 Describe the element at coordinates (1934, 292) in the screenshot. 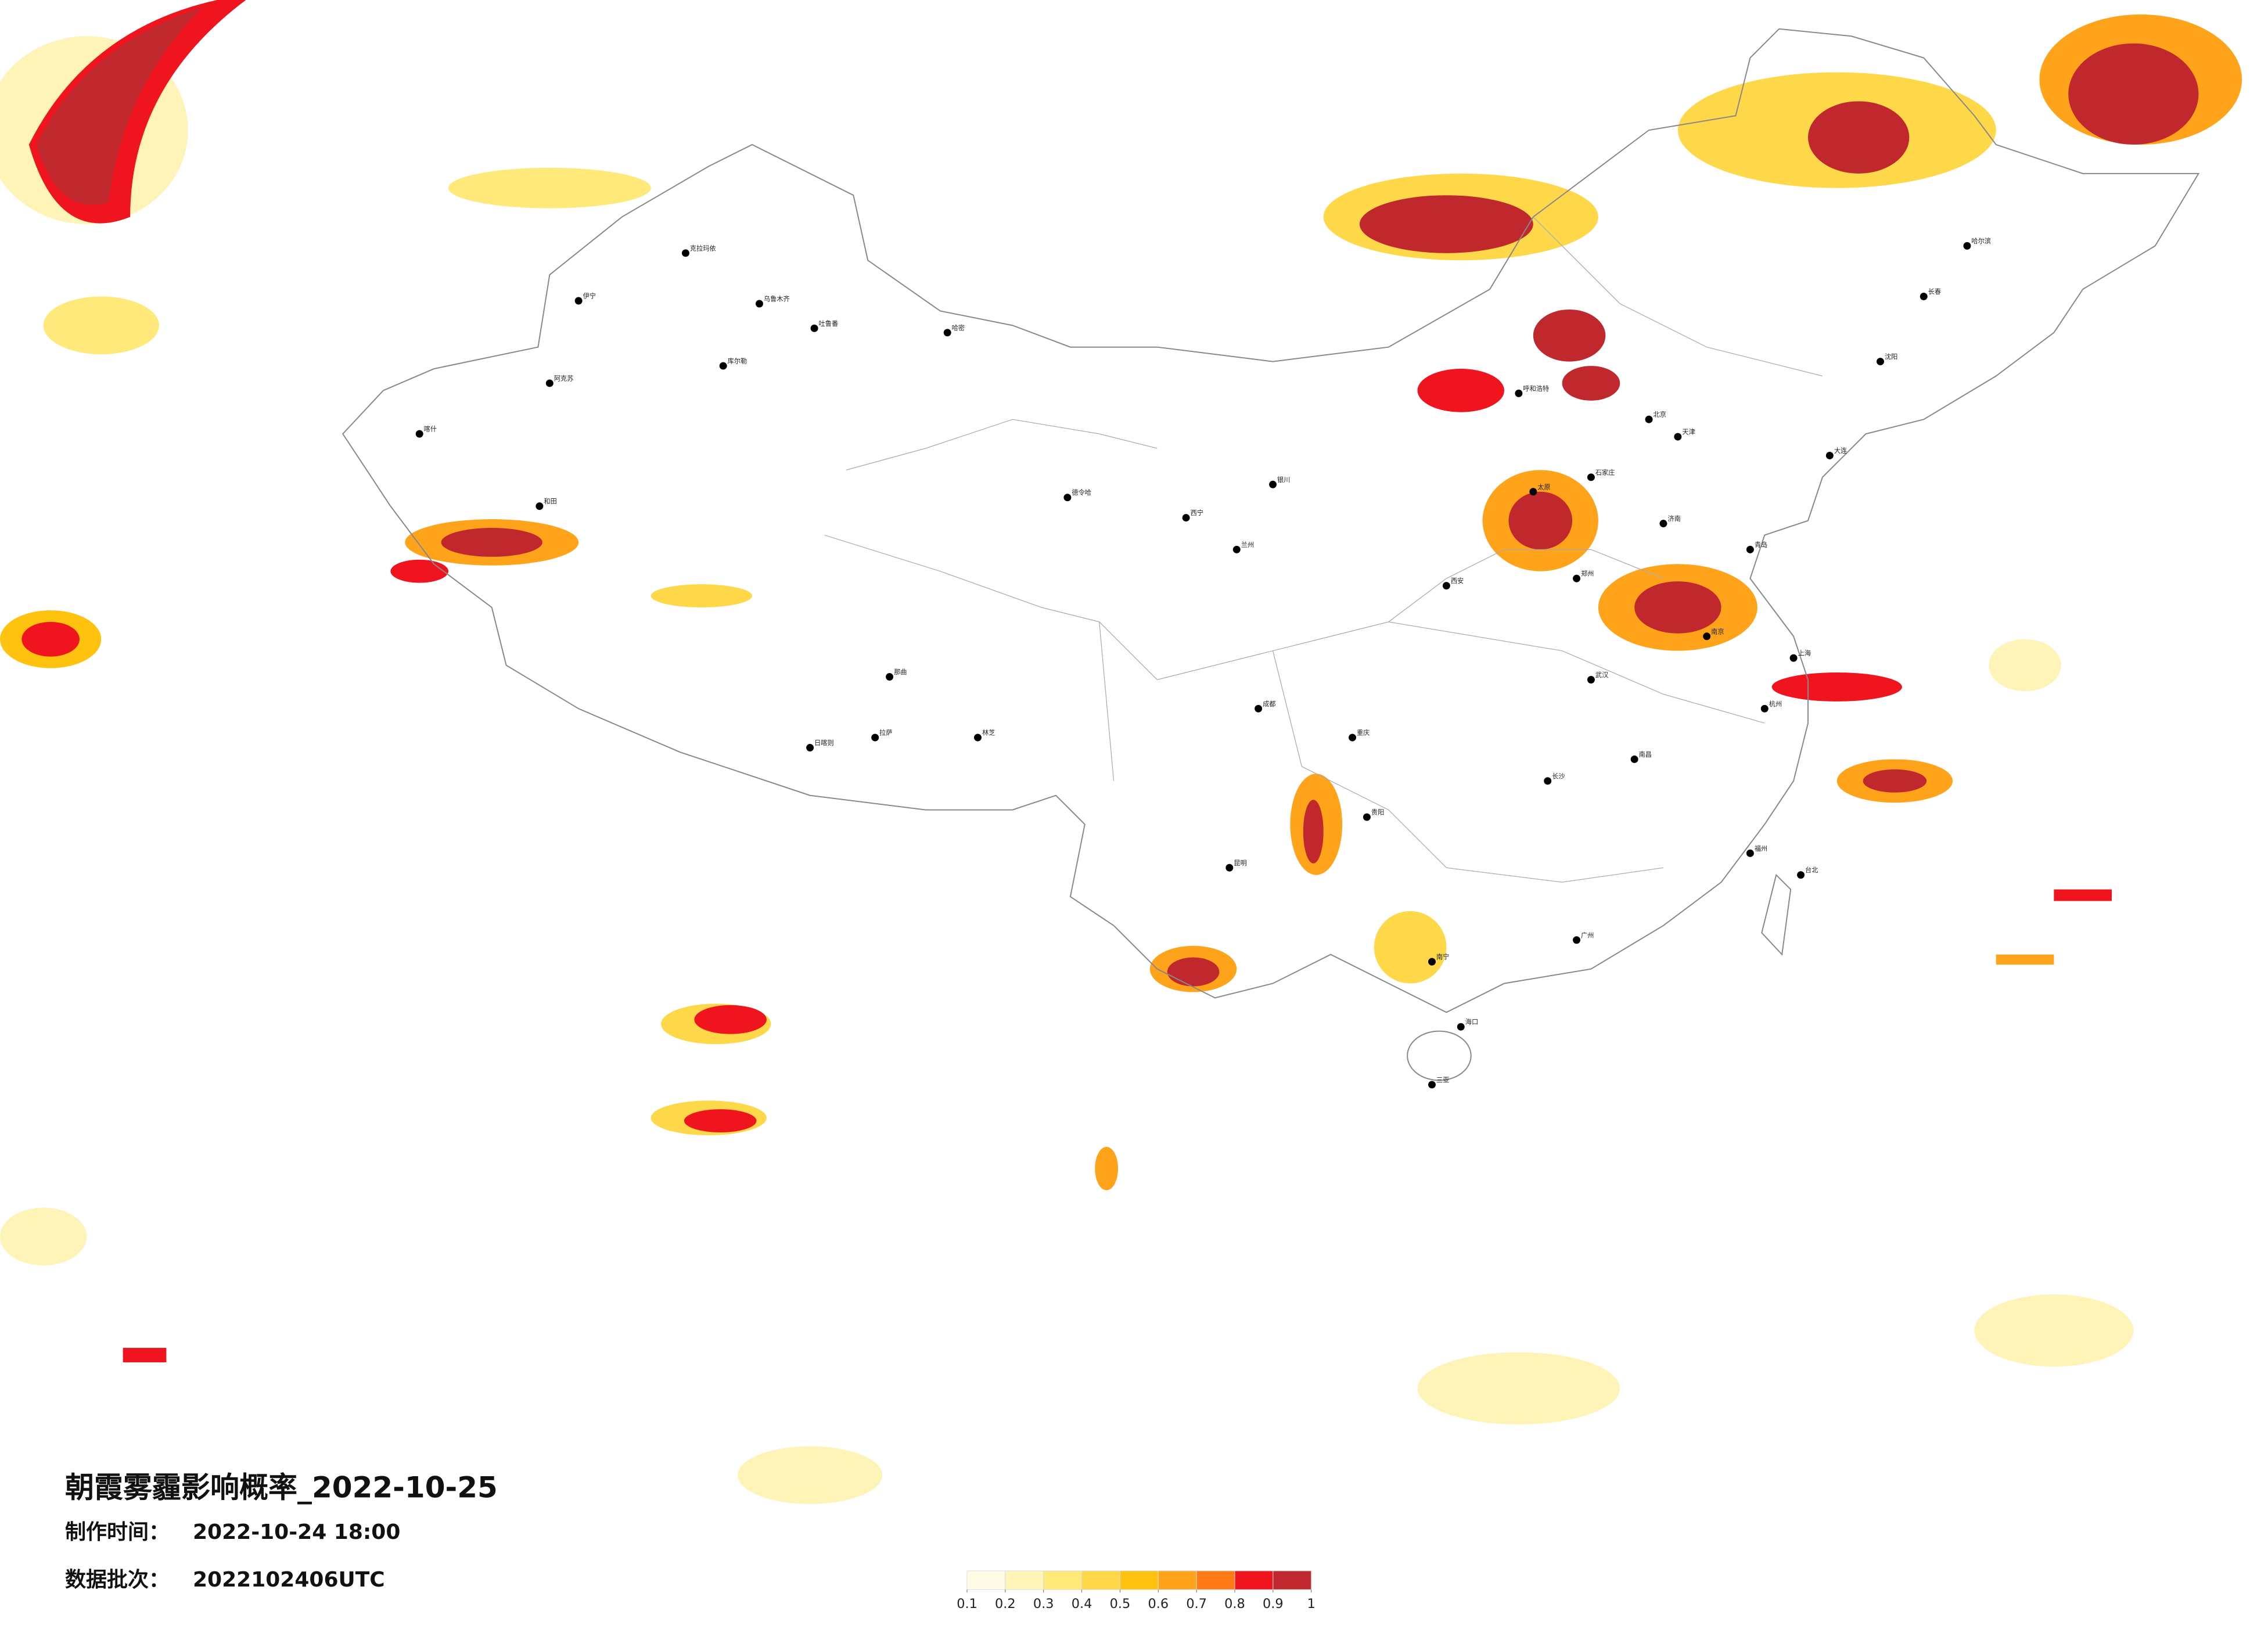

I see `city-label: 长春` at that location.